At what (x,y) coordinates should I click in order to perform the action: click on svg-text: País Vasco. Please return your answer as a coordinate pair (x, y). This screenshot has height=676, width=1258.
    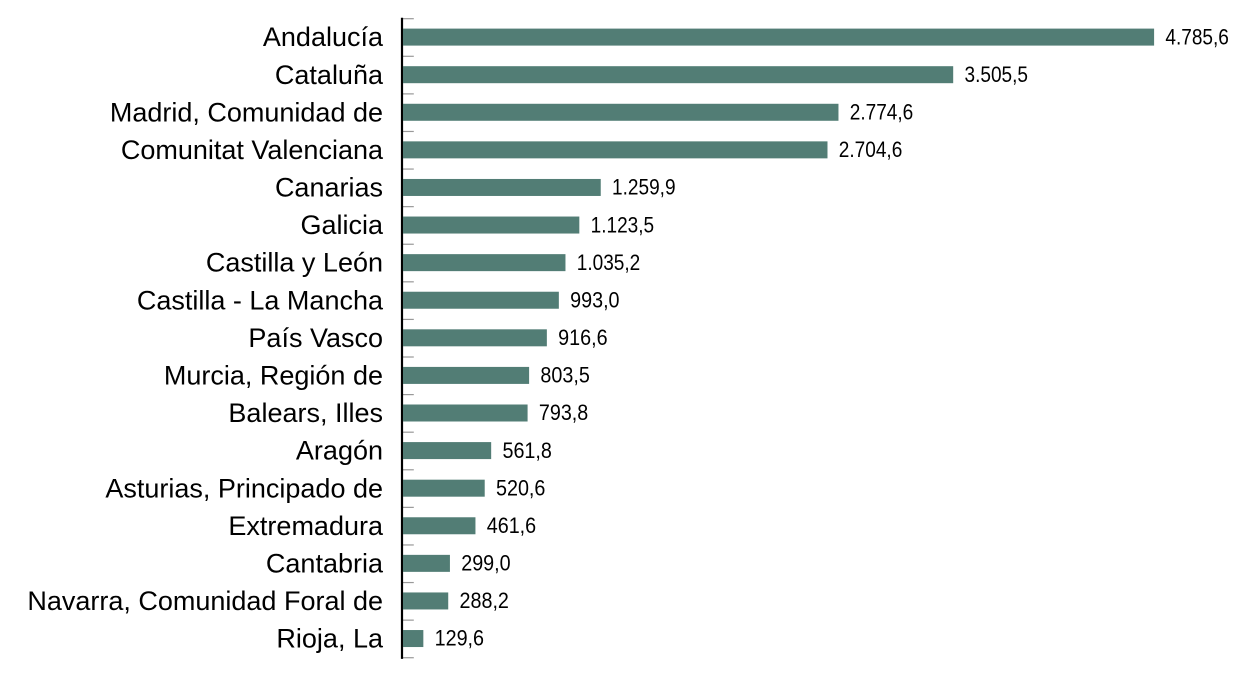
    Looking at the image, I should click on (315, 338).